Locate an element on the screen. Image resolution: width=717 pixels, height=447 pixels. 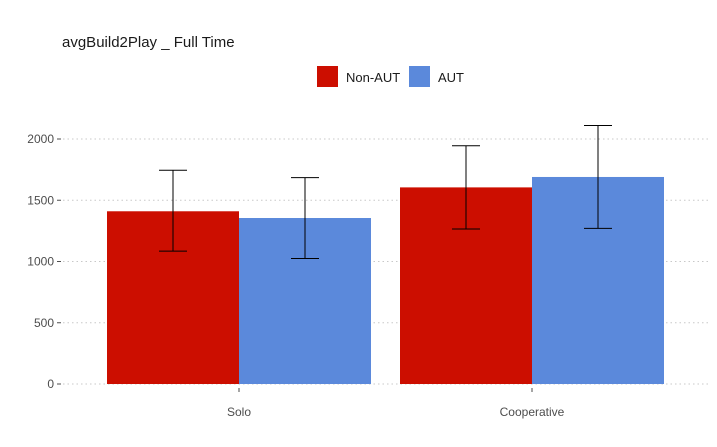
error-bar-cooperative-aut is located at coordinates (598, 177).